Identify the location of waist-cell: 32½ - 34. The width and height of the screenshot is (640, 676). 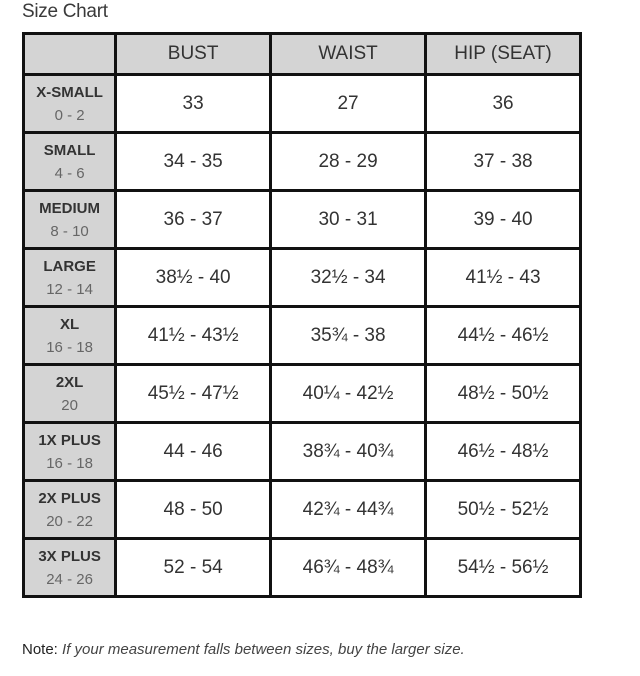
(348, 277).